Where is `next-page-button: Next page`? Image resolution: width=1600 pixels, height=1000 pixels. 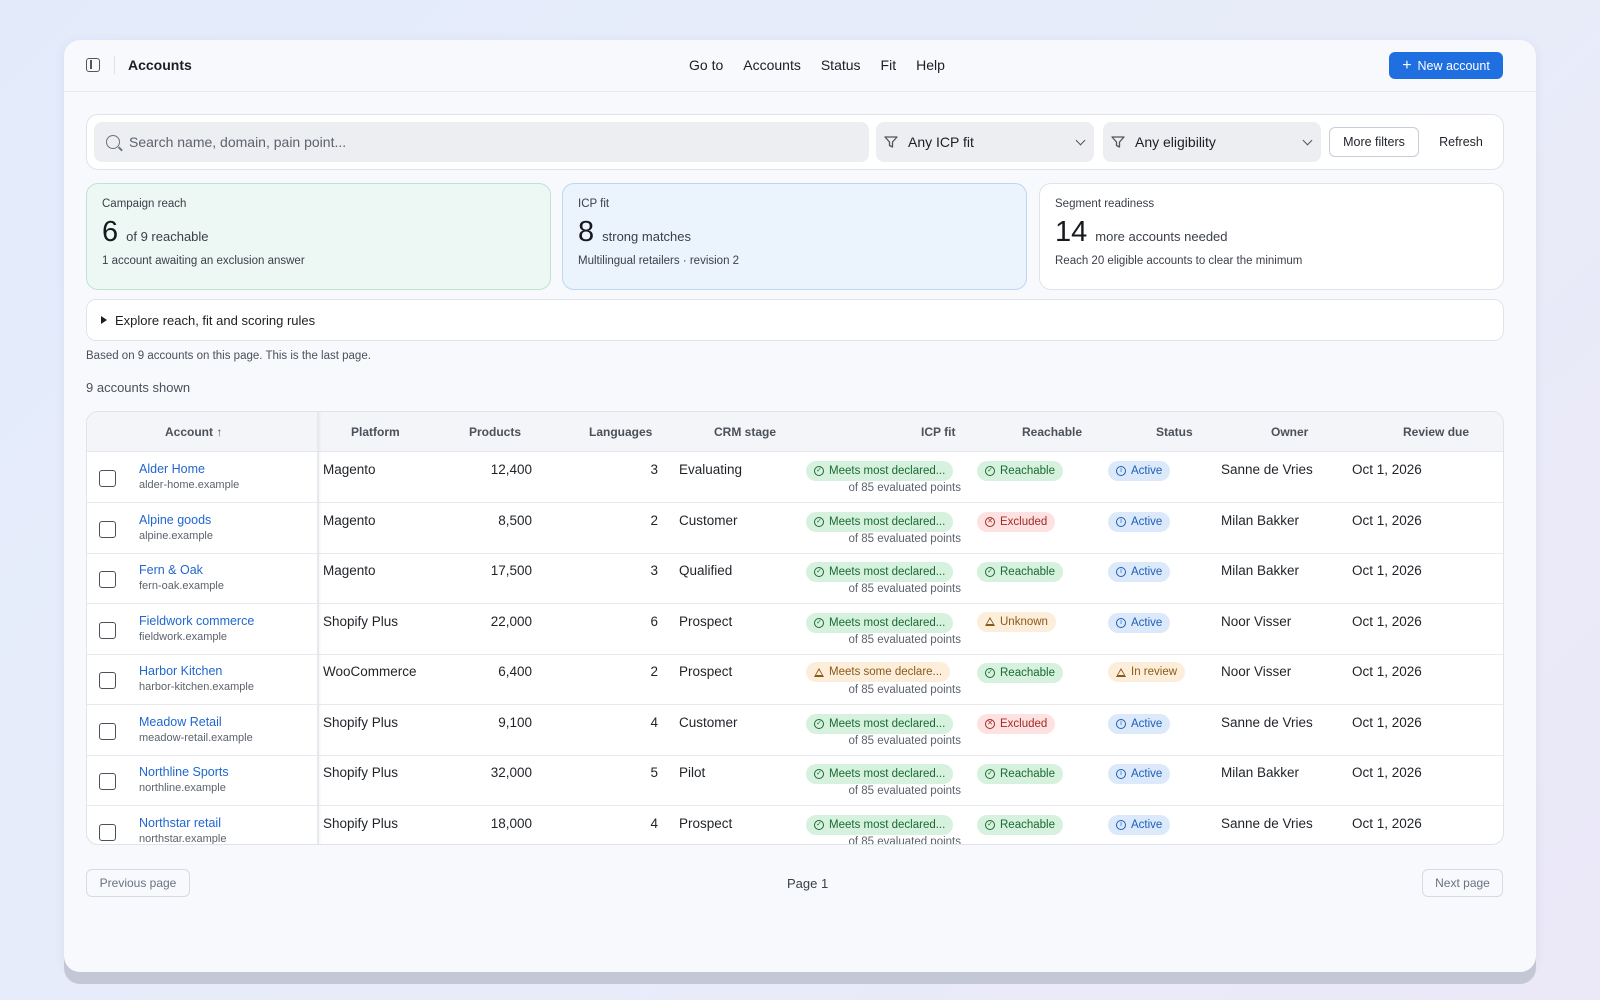
next-page-button: Next page is located at coordinates (1462, 883).